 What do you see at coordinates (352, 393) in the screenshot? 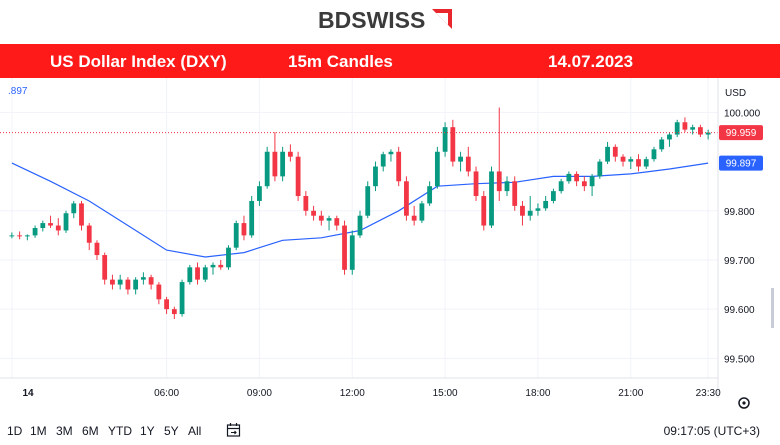
I see `x-tick-label: 12:00` at bounding box center [352, 393].